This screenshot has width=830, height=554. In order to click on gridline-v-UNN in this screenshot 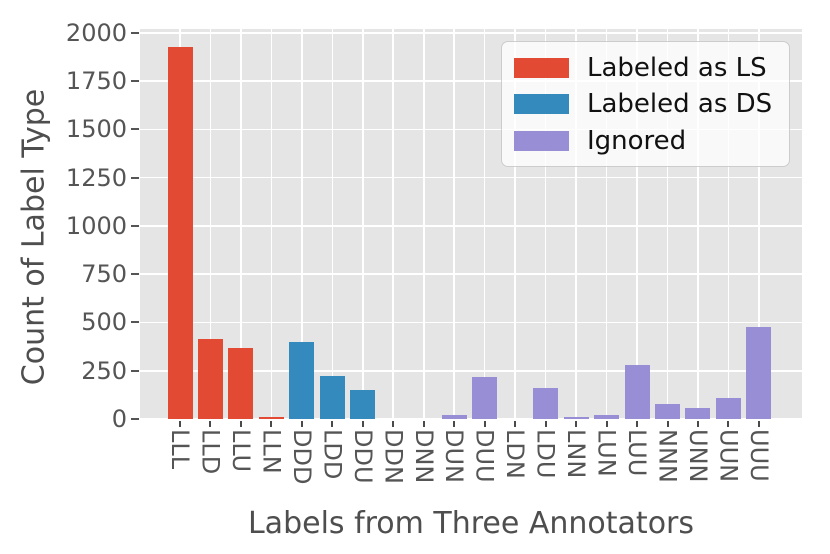, I will do `click(698, 224)`.